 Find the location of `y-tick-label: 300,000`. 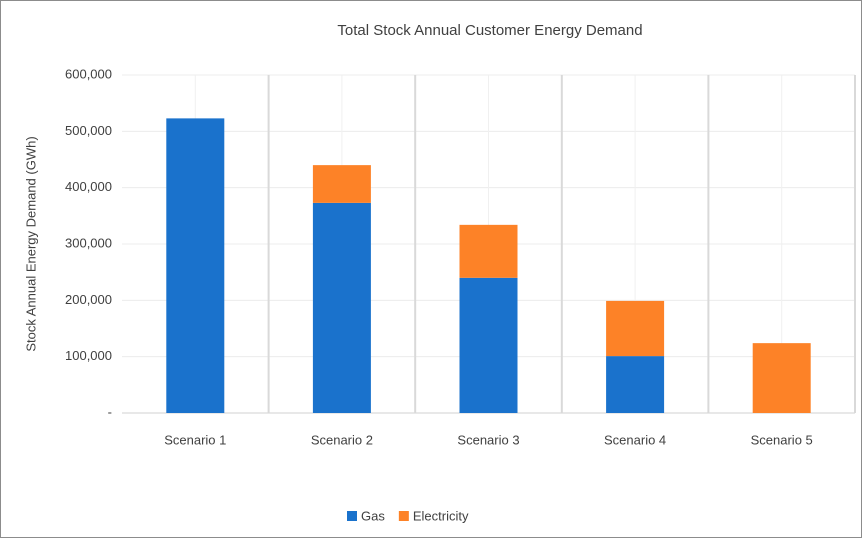

y-tick-label: 300,000 is located at coordinates (88, 242).